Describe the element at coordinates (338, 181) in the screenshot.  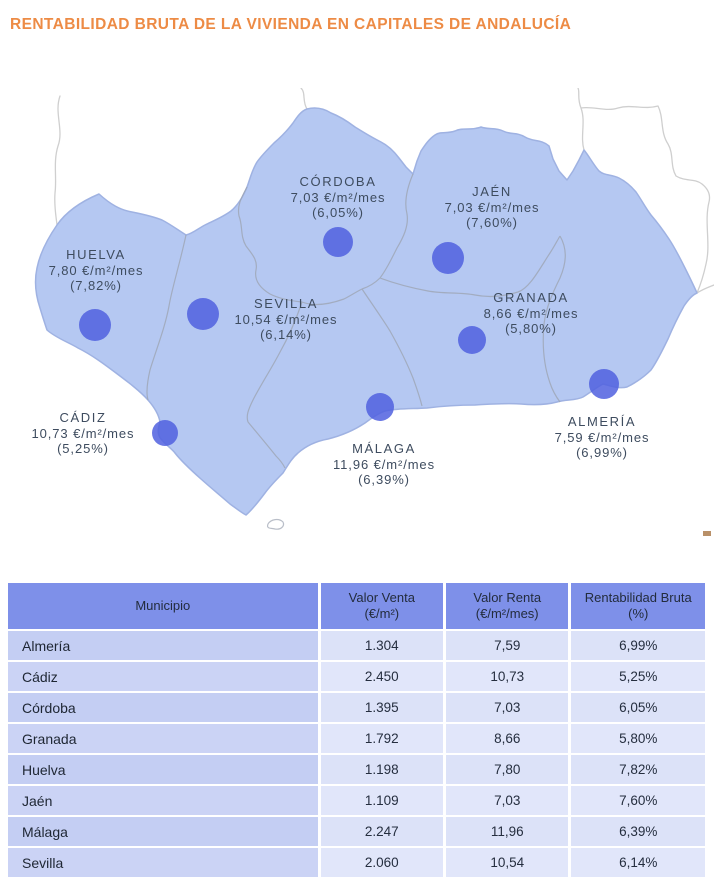
I see `city-name: CÓRDOBA` at that location.